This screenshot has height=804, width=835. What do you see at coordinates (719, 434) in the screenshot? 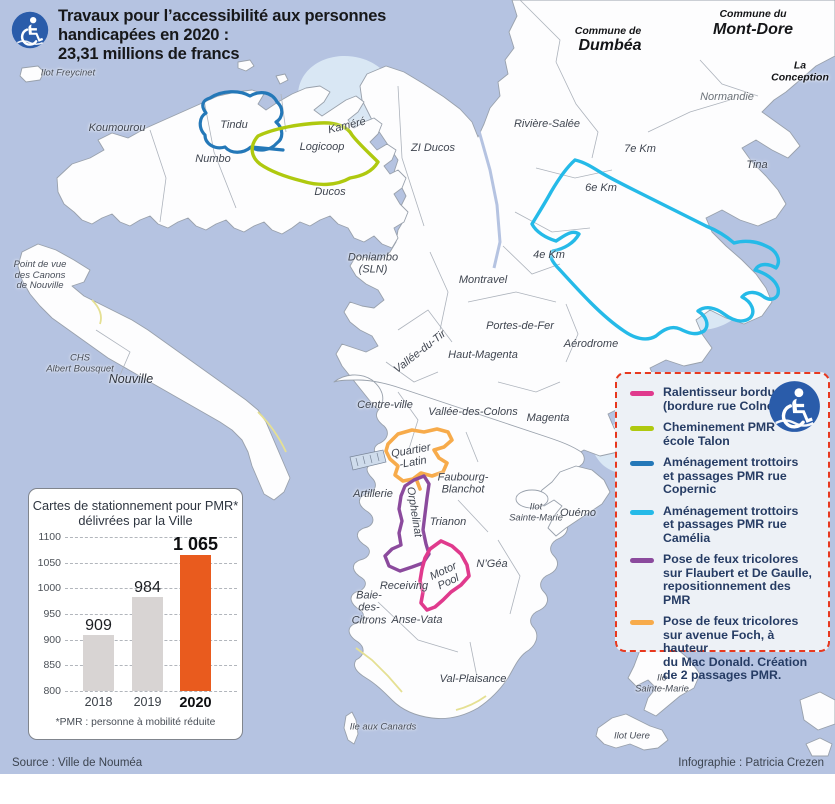
I see `legend-item-text: Cheminement PMR école Talon` at bounding box center [719, 434].